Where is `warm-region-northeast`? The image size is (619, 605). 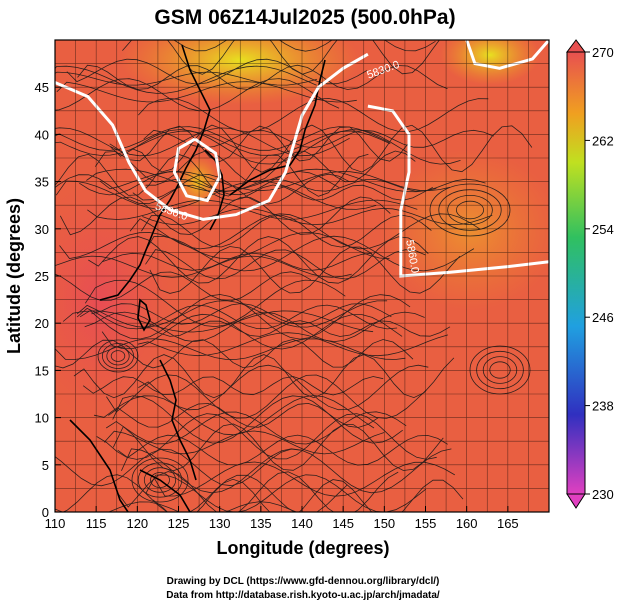 warm-region-northeast is located at coordinates (490, 62).